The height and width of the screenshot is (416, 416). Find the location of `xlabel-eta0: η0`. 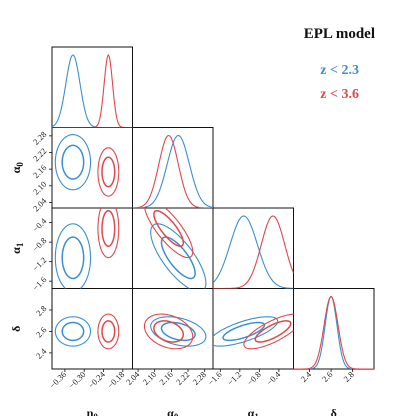

xlabel-eta0: η0 is located at coordinates (93, 411).